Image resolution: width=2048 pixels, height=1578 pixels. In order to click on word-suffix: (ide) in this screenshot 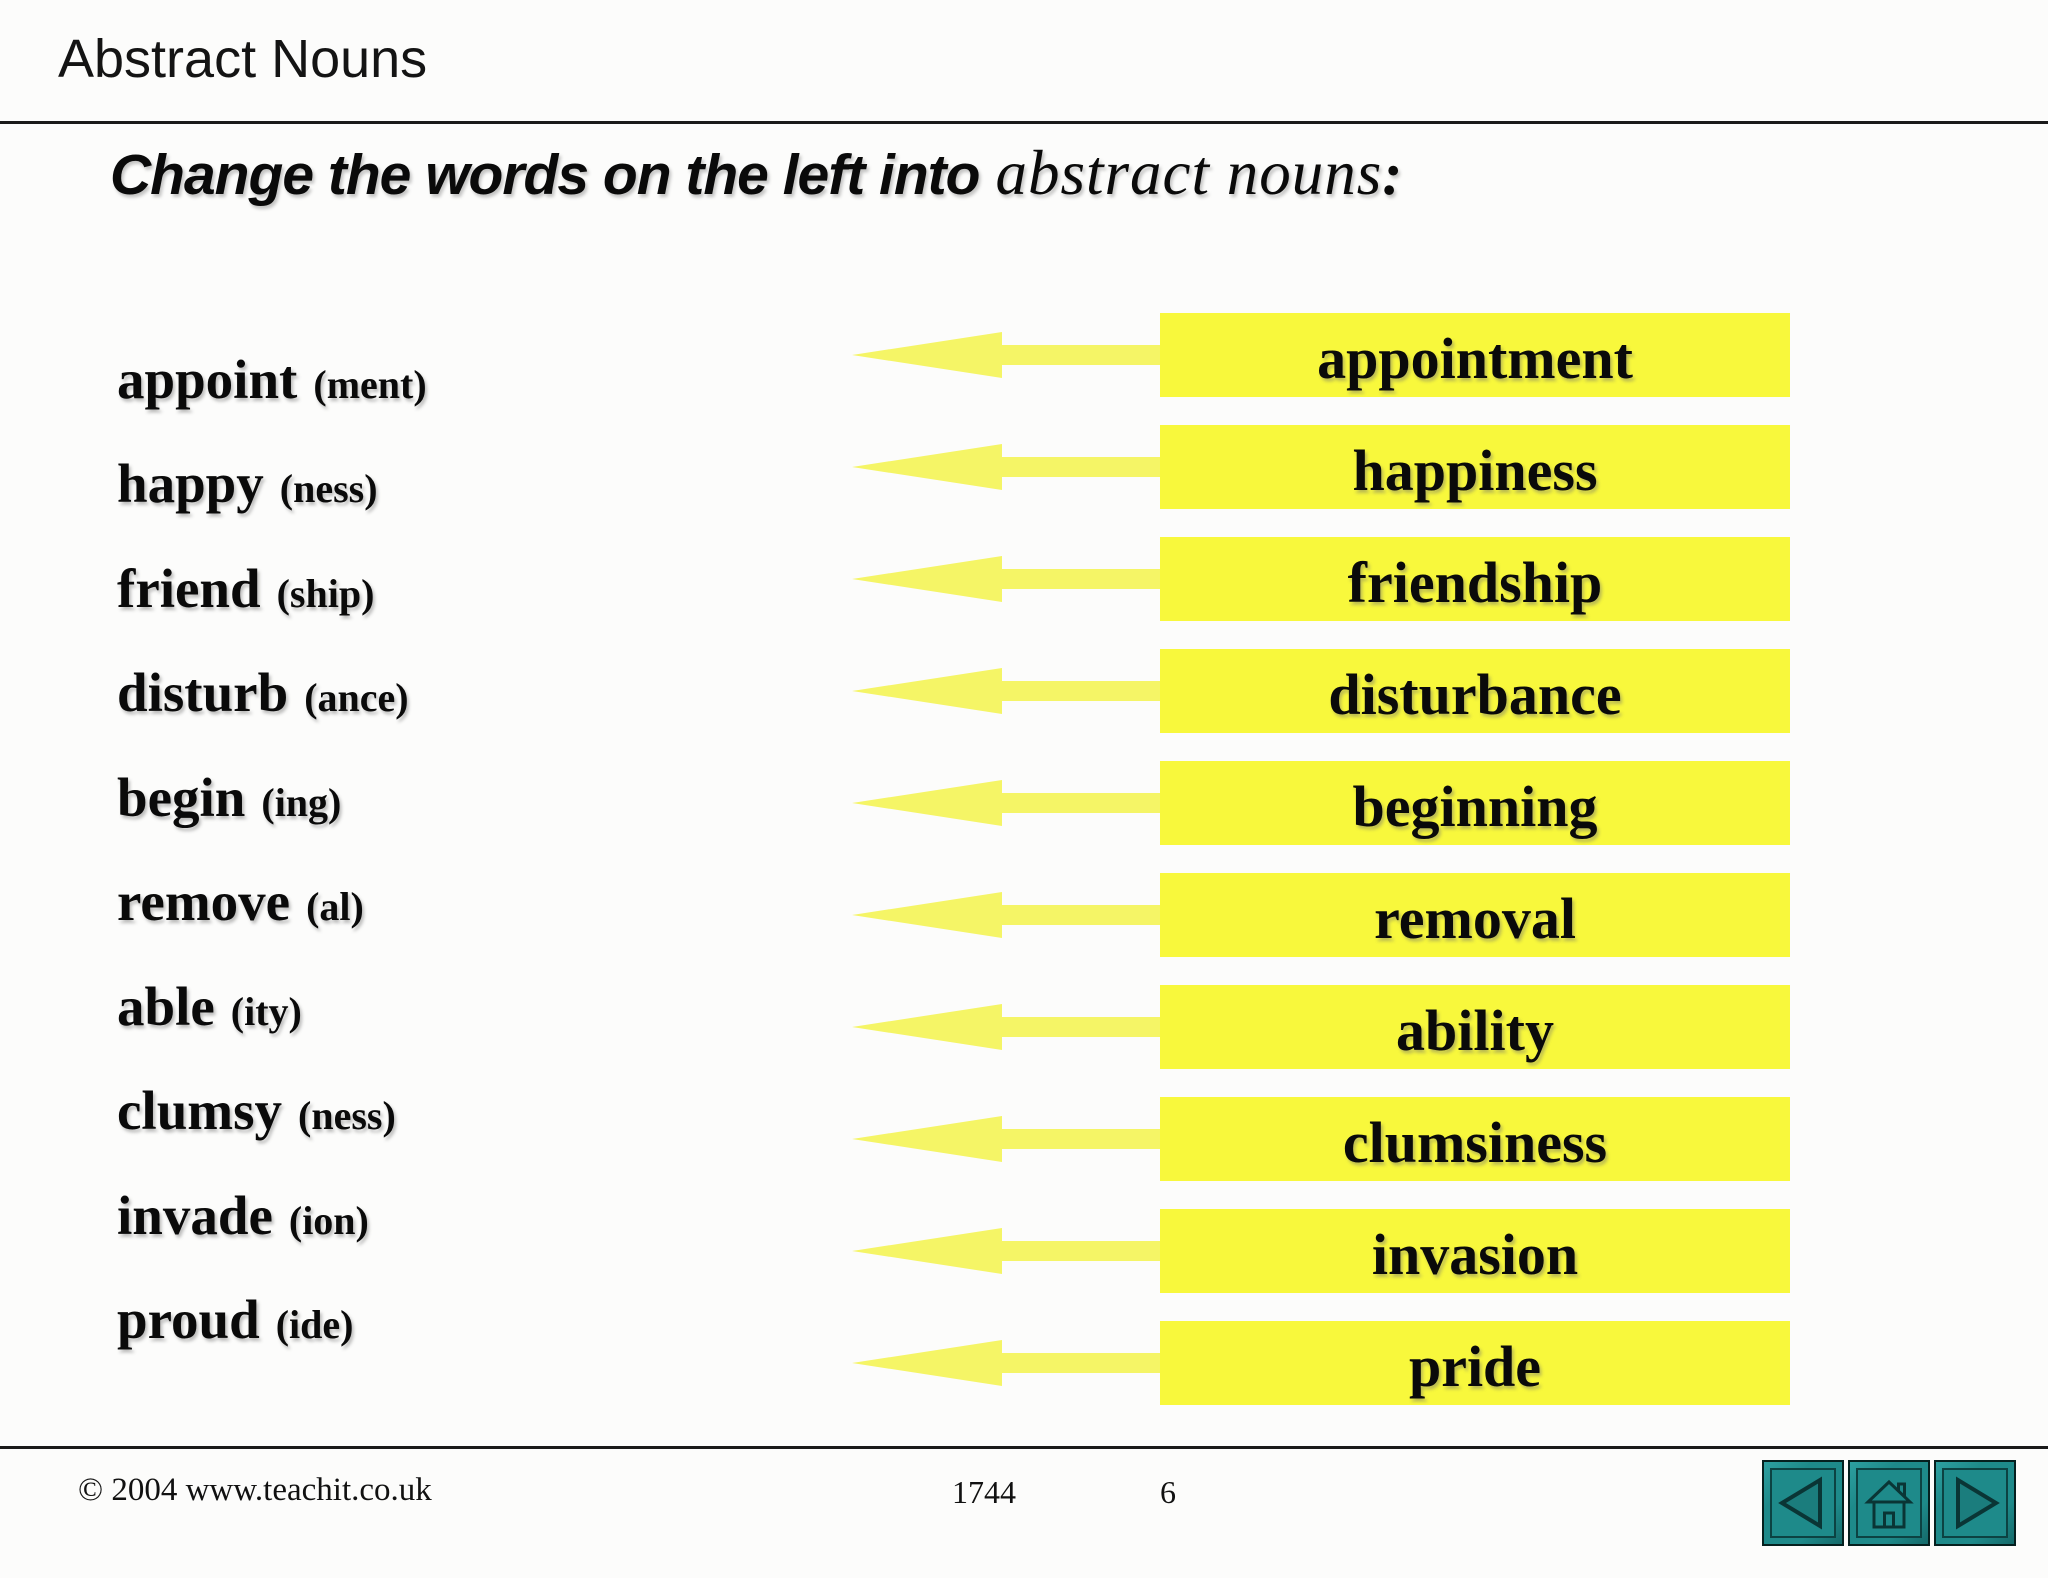, I will do `click(314, 1324)`.